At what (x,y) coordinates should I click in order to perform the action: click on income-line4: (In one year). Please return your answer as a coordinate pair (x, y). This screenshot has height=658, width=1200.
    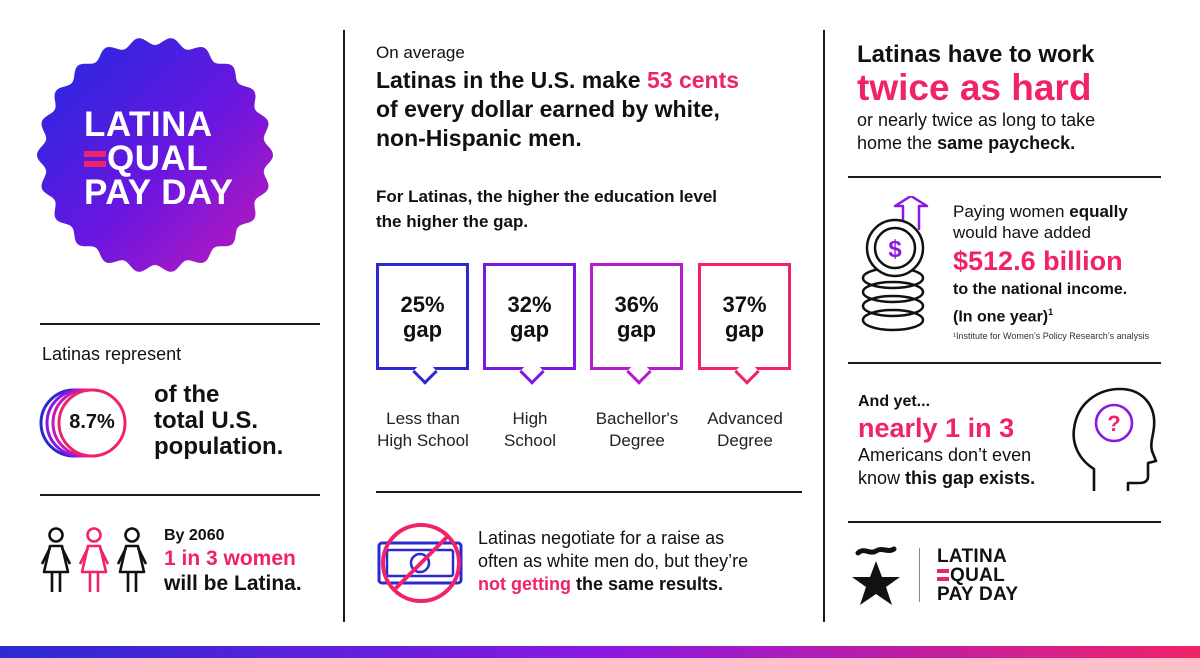
    Looking at the image, I should click on (1001, 317).